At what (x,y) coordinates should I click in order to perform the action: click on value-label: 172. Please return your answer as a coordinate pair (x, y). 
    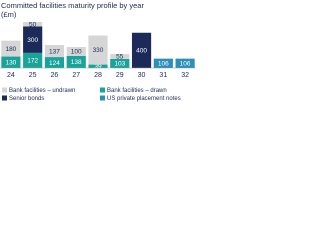
    Looking at the image, I should click on (32, 61).